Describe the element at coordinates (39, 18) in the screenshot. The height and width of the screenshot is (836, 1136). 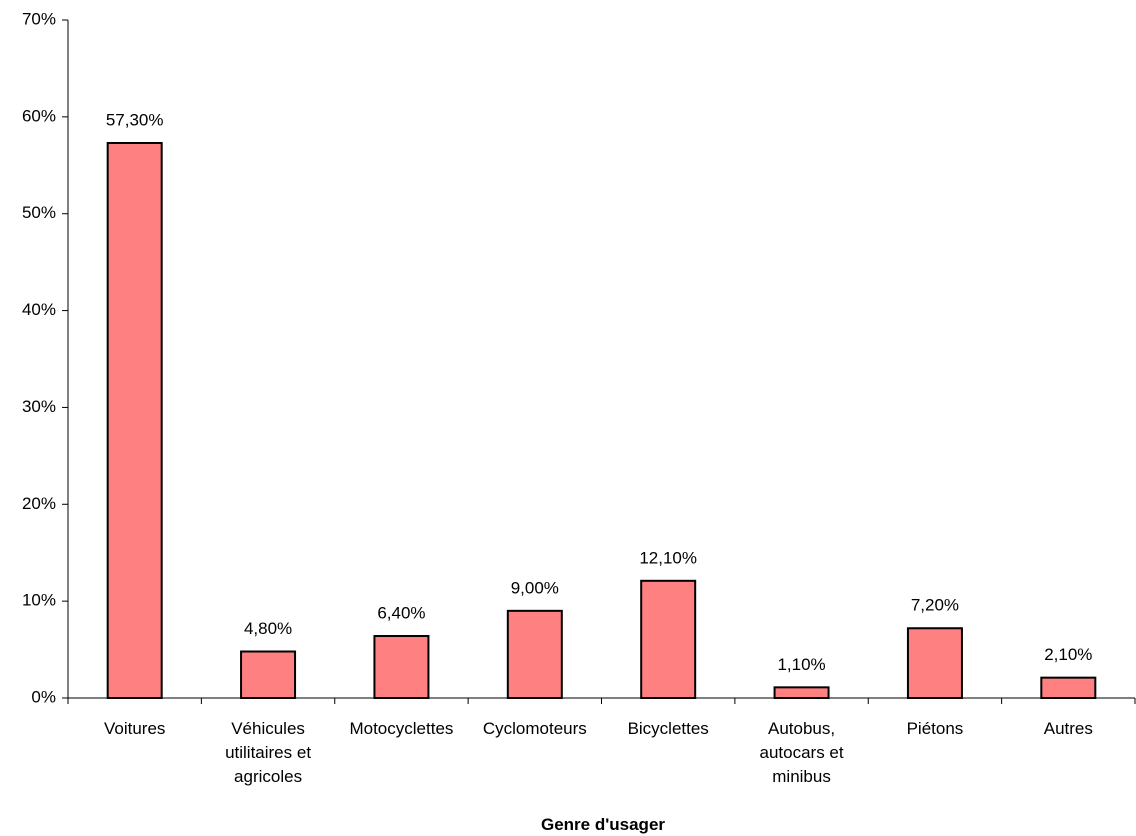
I see `y-tick-label: 70%` at that location.